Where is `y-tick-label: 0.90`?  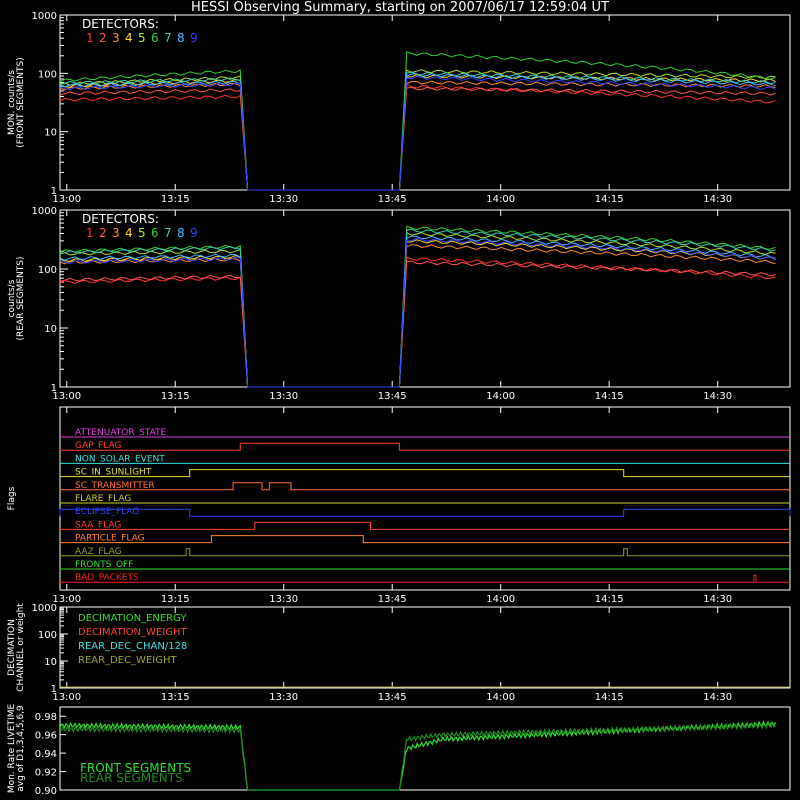 y-tick-label: 0.90 is located at coordinates (46, 791).